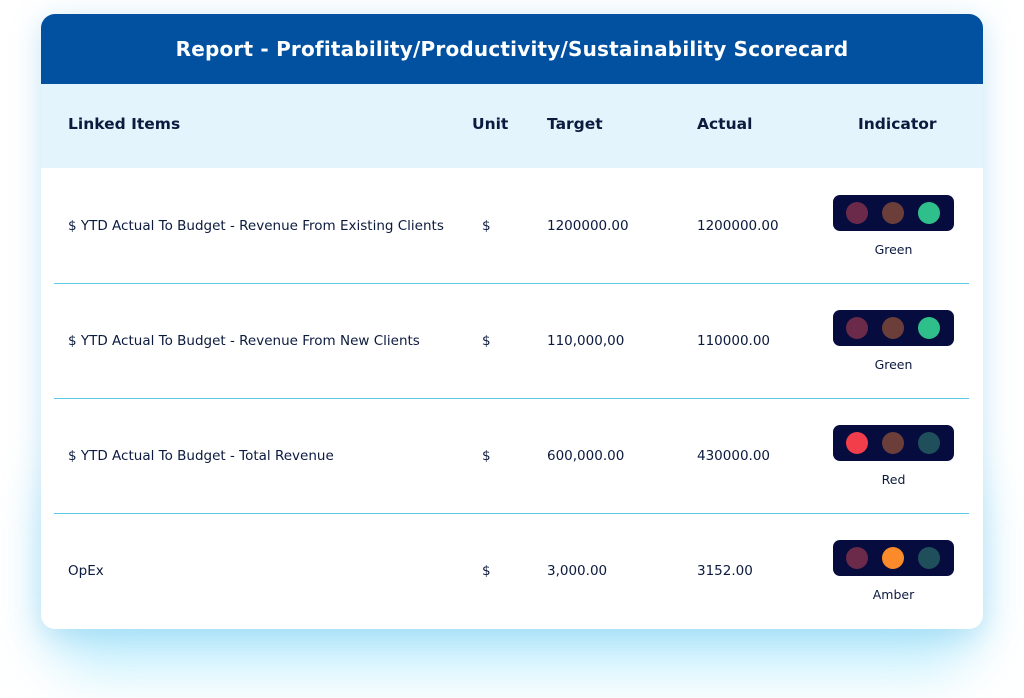 The image size is (1024, 698). Describe the element at coordinates (124, 124) in the screenshot. I see `header-linked-items: Linked Items` at that location.